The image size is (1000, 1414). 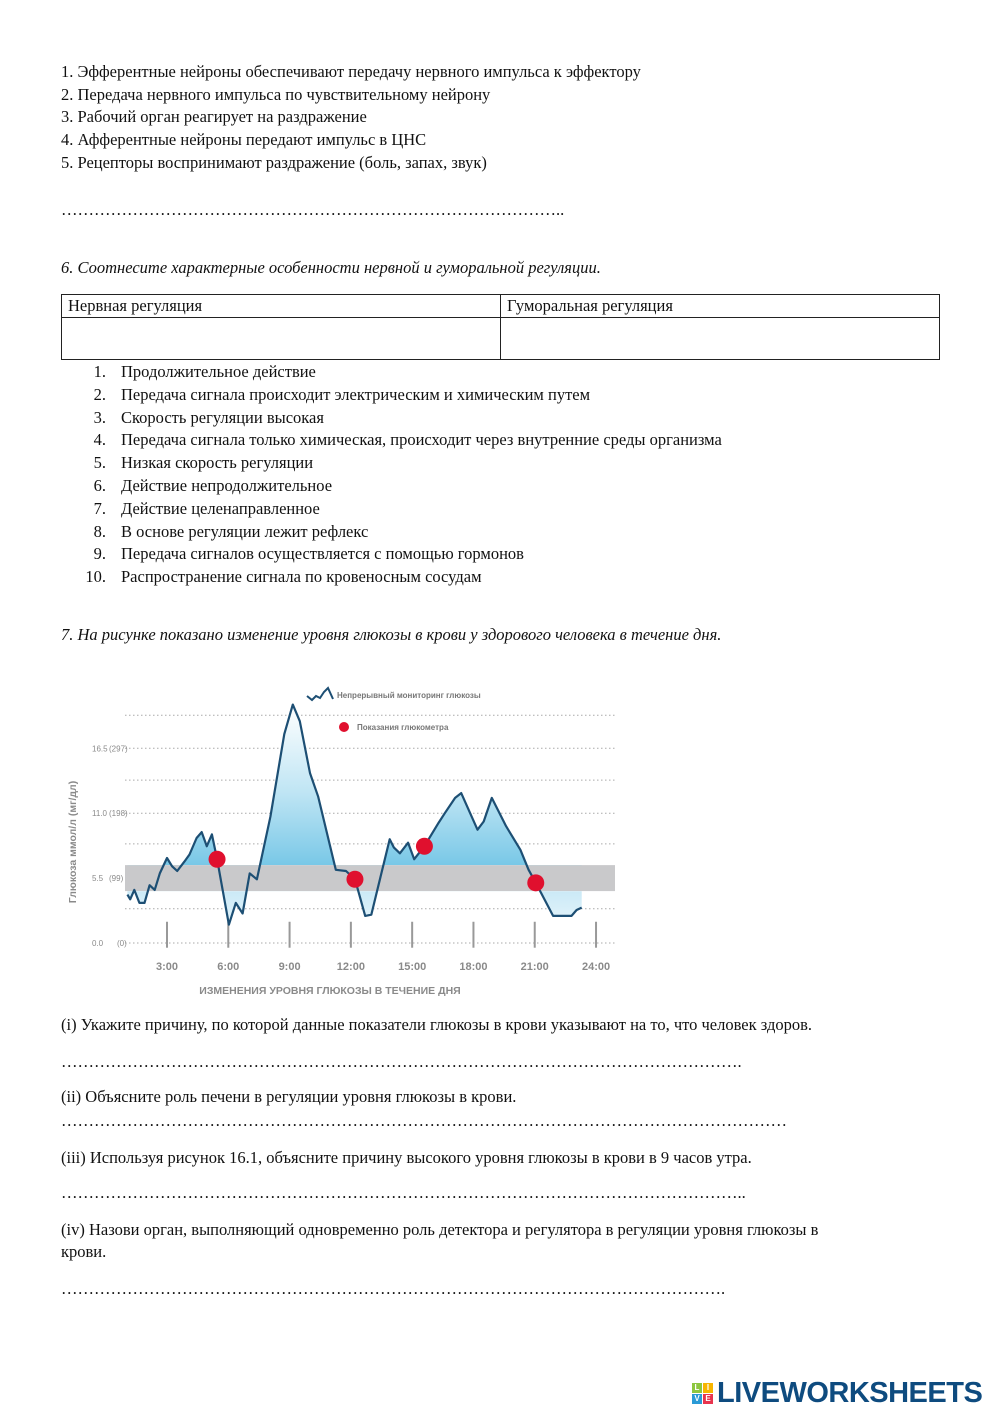 What do you see at coordinates (95, 577) in the screenshot?
I see `feature-number: 10.` at bounding box center [95, 577].